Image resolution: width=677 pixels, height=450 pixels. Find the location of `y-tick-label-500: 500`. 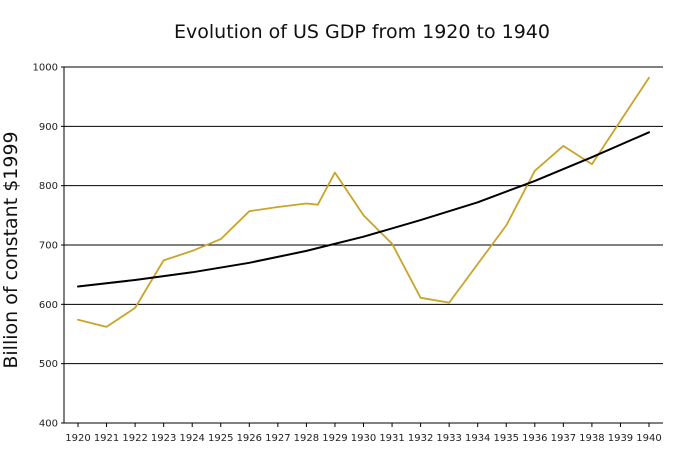

y-tick-label-500: 500 is located at coordinates (48, 364).